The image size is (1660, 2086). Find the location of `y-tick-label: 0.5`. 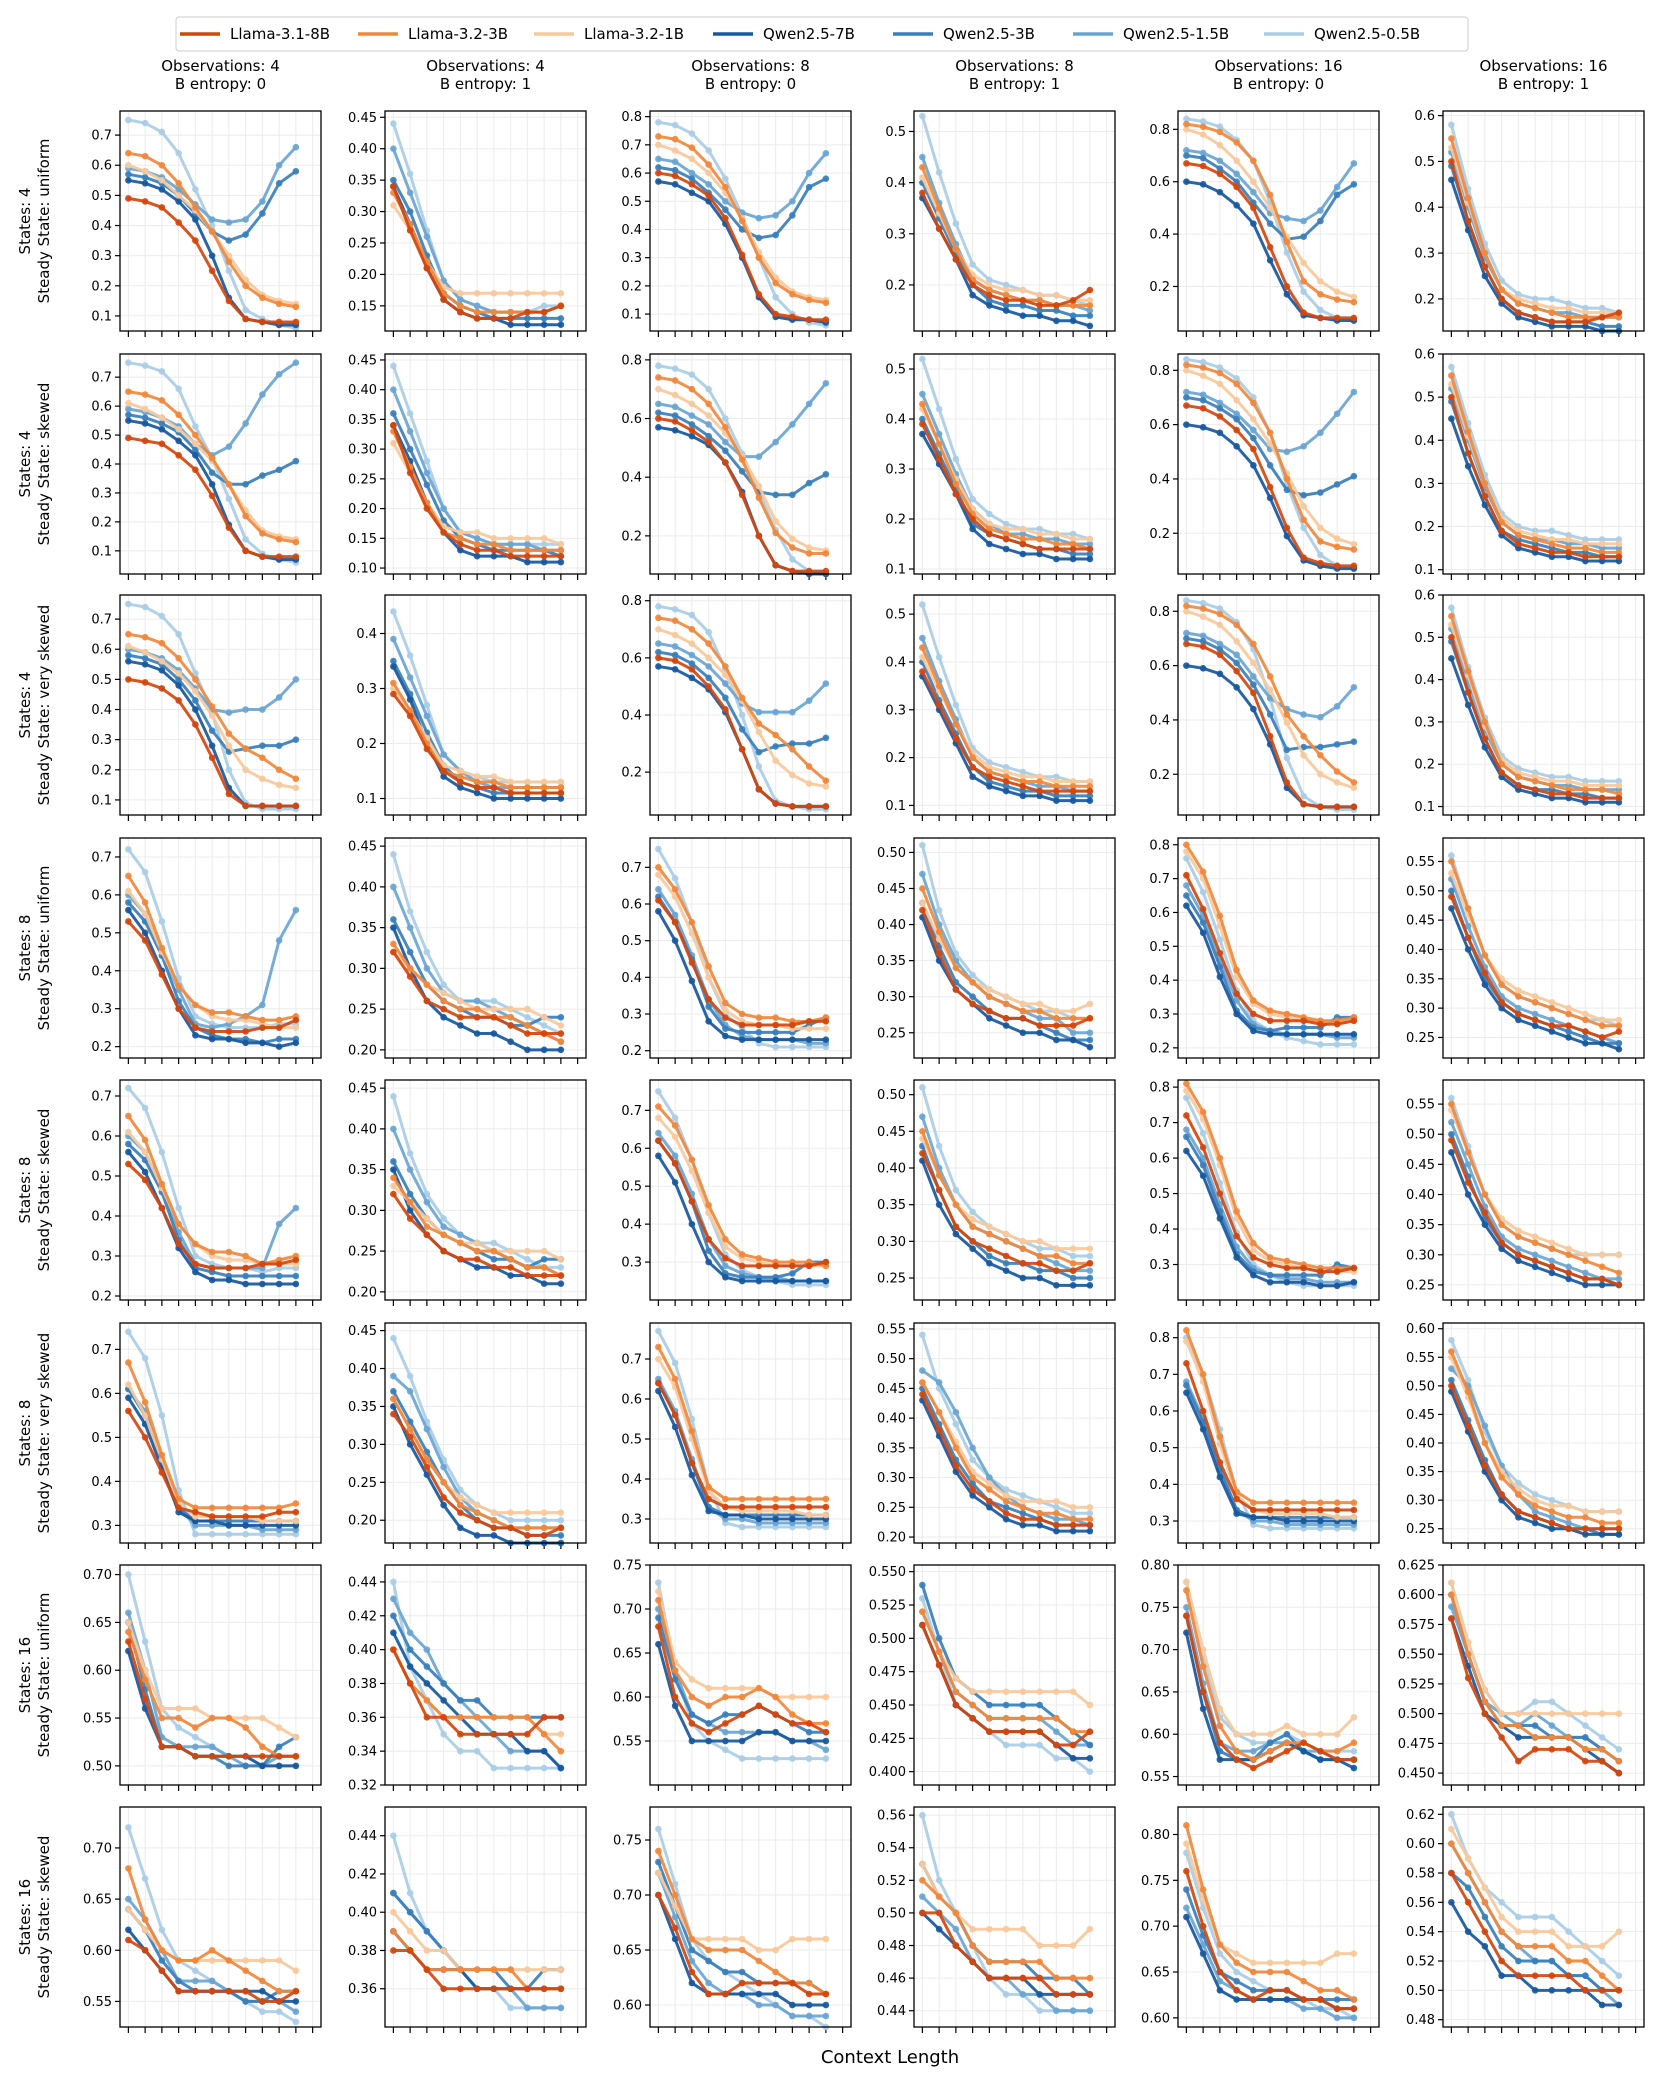

y-tick-label: 0.5 is located at coordinates (1159, 1194).